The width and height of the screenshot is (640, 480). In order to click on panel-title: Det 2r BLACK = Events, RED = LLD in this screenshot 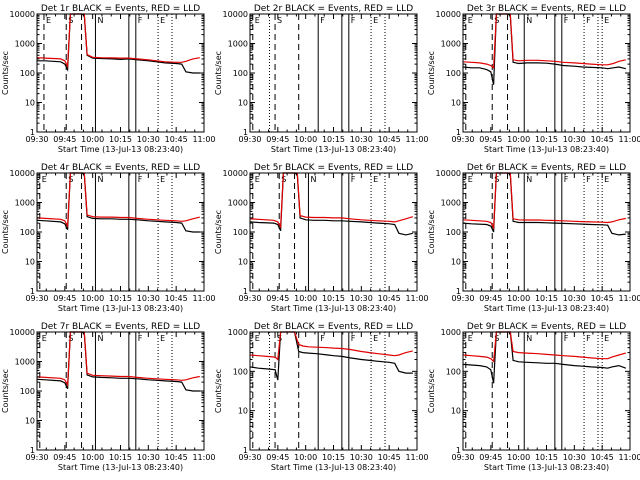, I will do `click(333, 9)`.